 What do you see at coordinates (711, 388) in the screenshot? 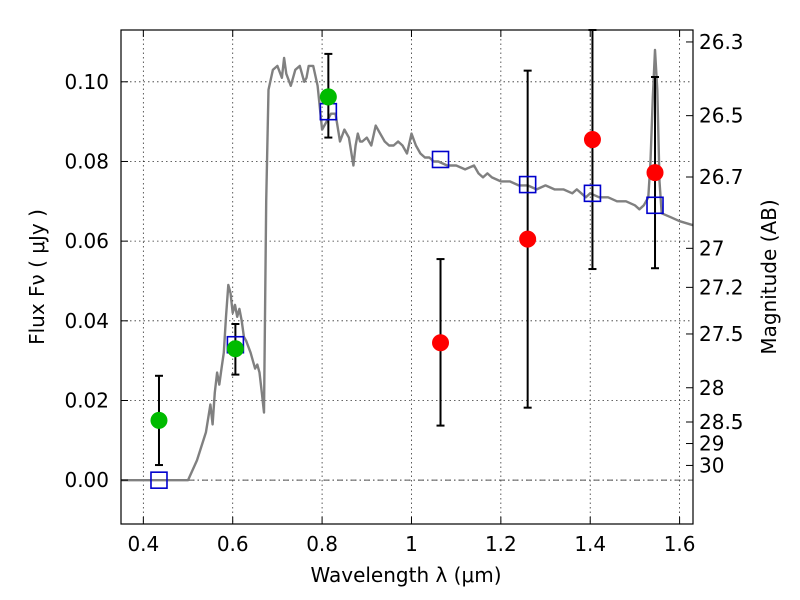
I see `right-tick-label: 28` at bounding box center [711, 388].